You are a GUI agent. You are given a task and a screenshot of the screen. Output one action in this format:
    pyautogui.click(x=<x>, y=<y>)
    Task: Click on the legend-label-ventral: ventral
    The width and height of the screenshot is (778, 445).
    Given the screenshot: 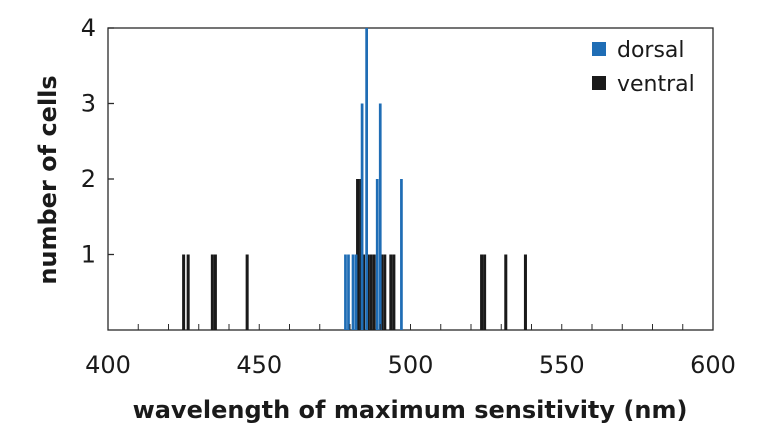 What is the action you would take?
    pyautogui.click(x=656, y=84)
    